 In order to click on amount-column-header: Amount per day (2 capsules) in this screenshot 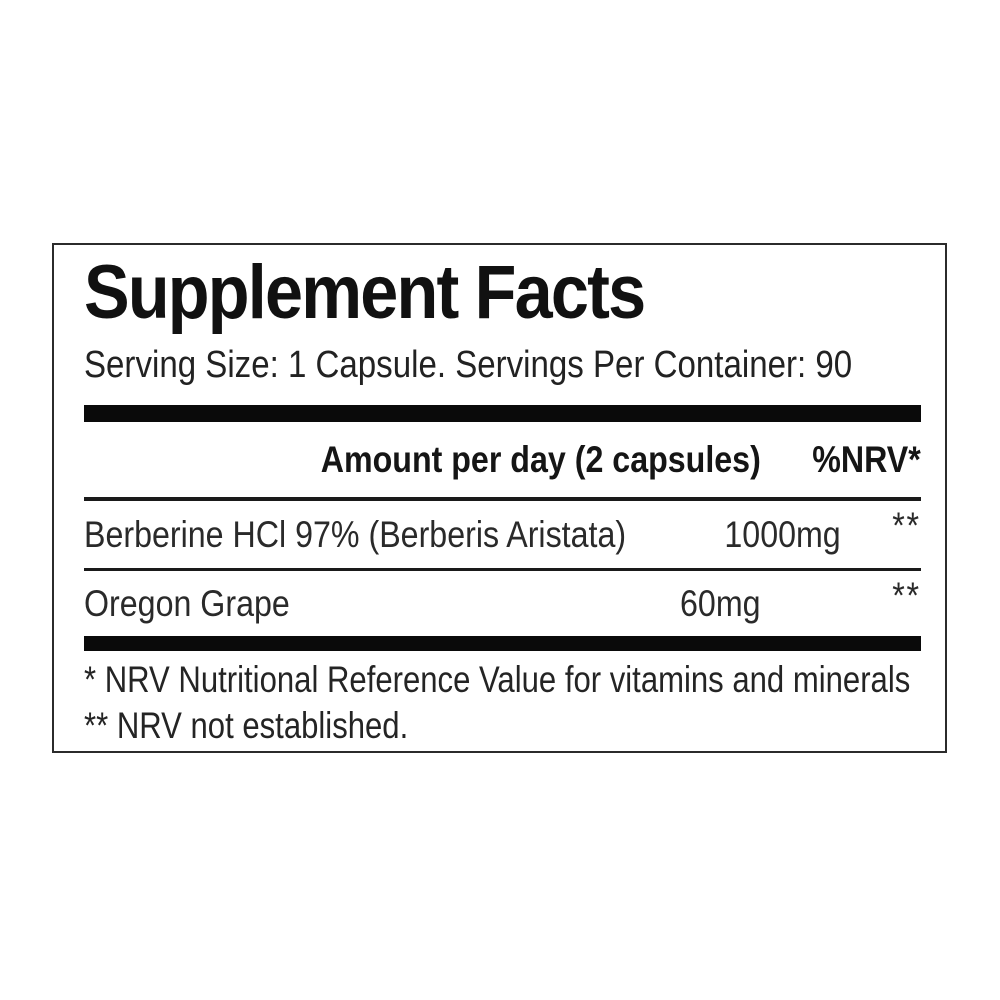, I will do `click(540, 459)`.